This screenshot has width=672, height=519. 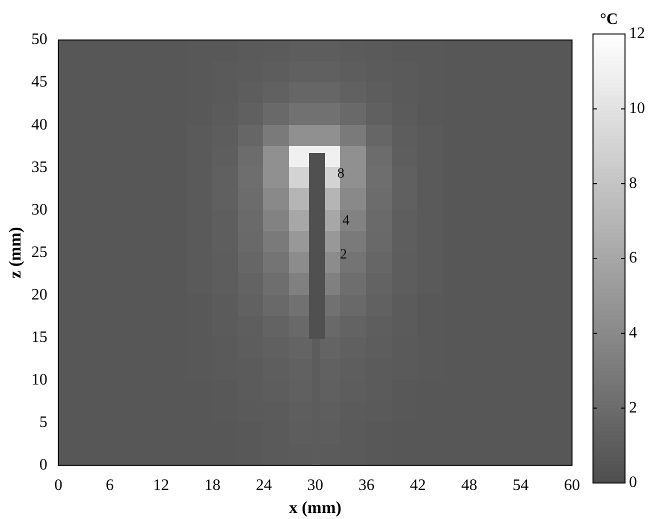 I want to click on x-tick-label: 30, so click(x=315, y=485).